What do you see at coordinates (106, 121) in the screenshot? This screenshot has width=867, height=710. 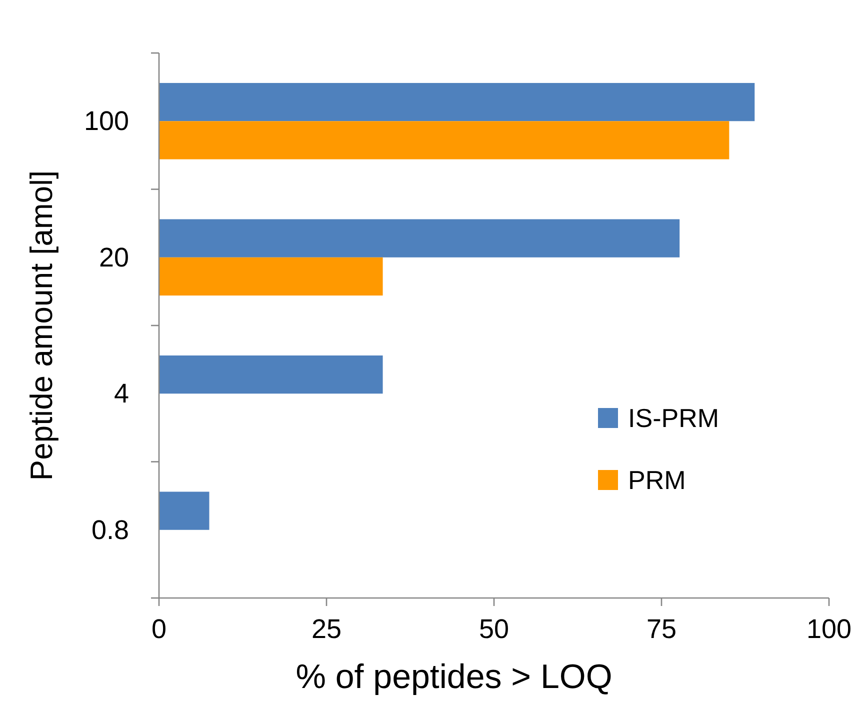 I see `y-tick-label: 100` at bounding box center [106, 121].